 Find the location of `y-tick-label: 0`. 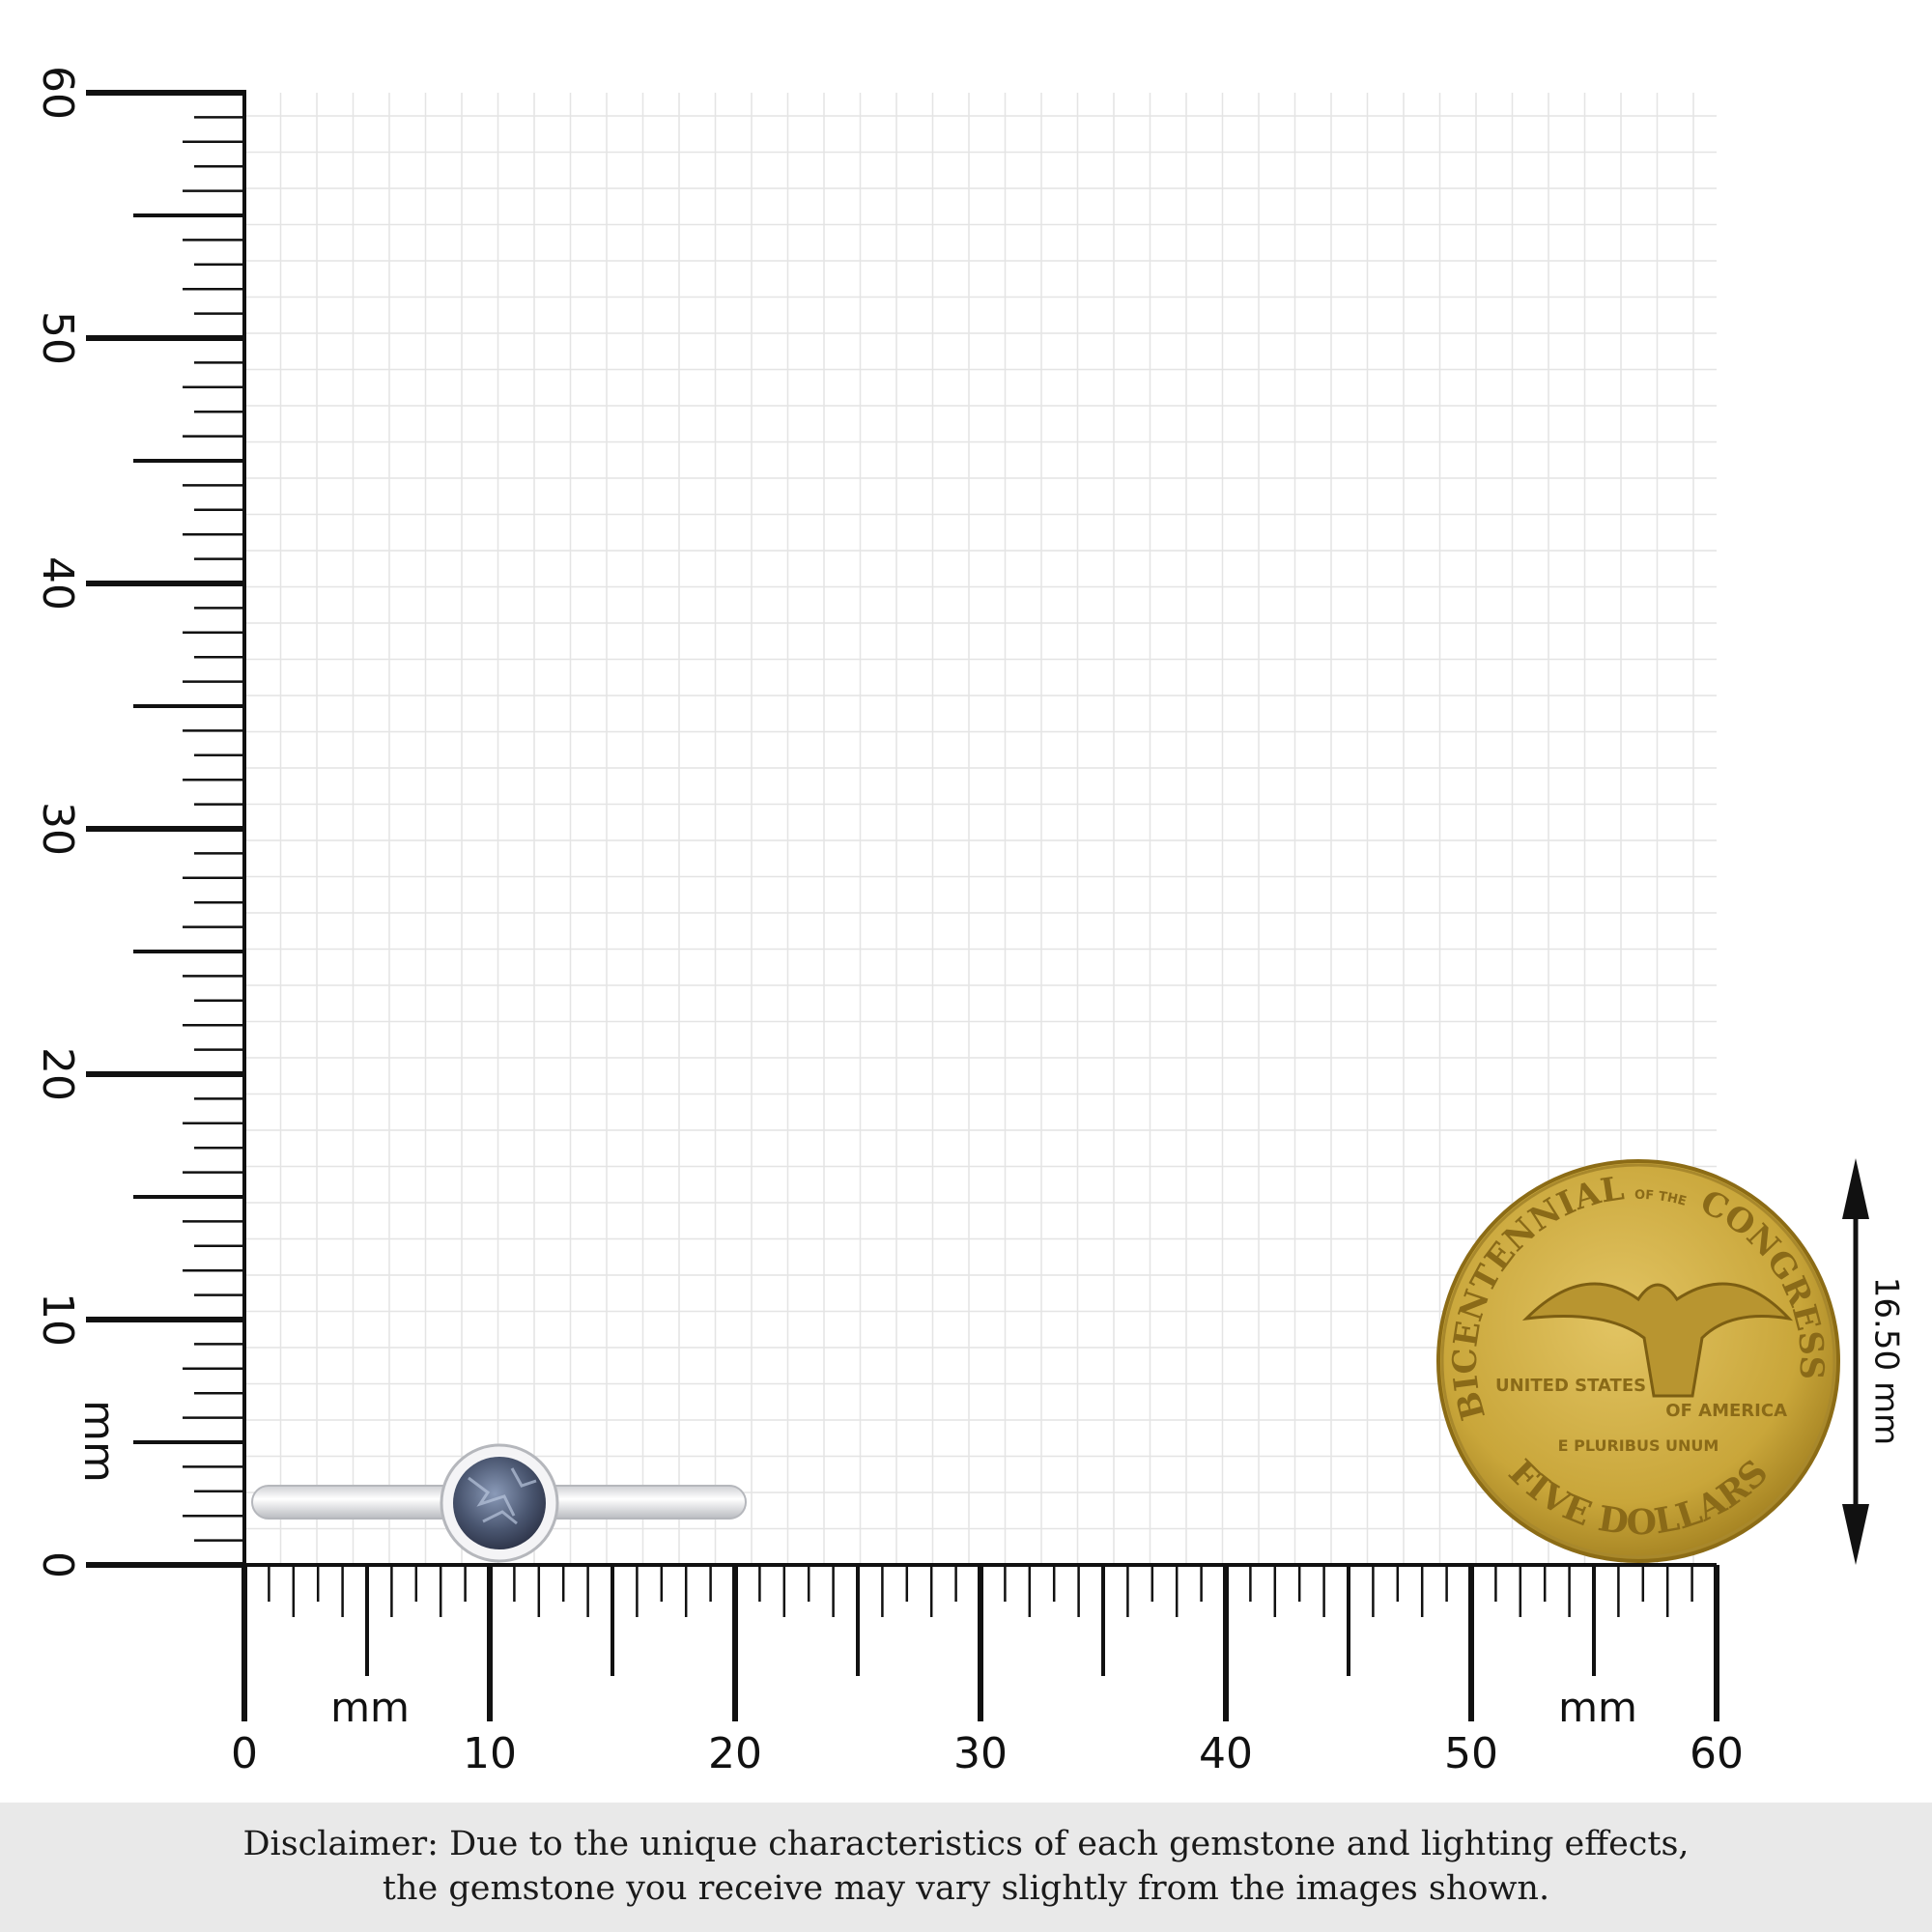

y-tick-label: 0 is located at coordinates (57, 1564).